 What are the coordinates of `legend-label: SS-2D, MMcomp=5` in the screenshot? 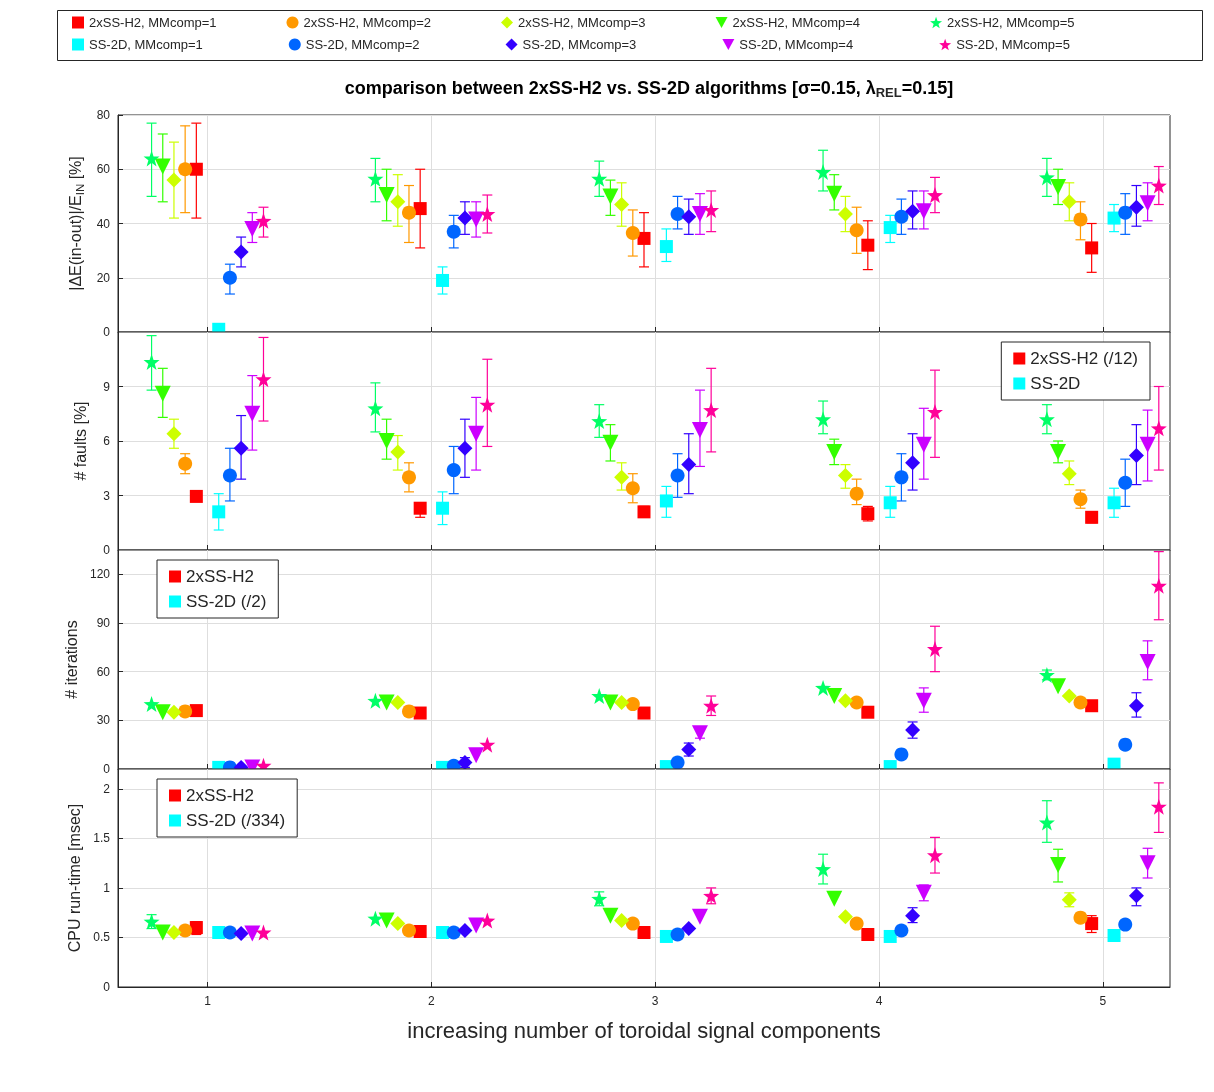 It's located at (1013, 44).